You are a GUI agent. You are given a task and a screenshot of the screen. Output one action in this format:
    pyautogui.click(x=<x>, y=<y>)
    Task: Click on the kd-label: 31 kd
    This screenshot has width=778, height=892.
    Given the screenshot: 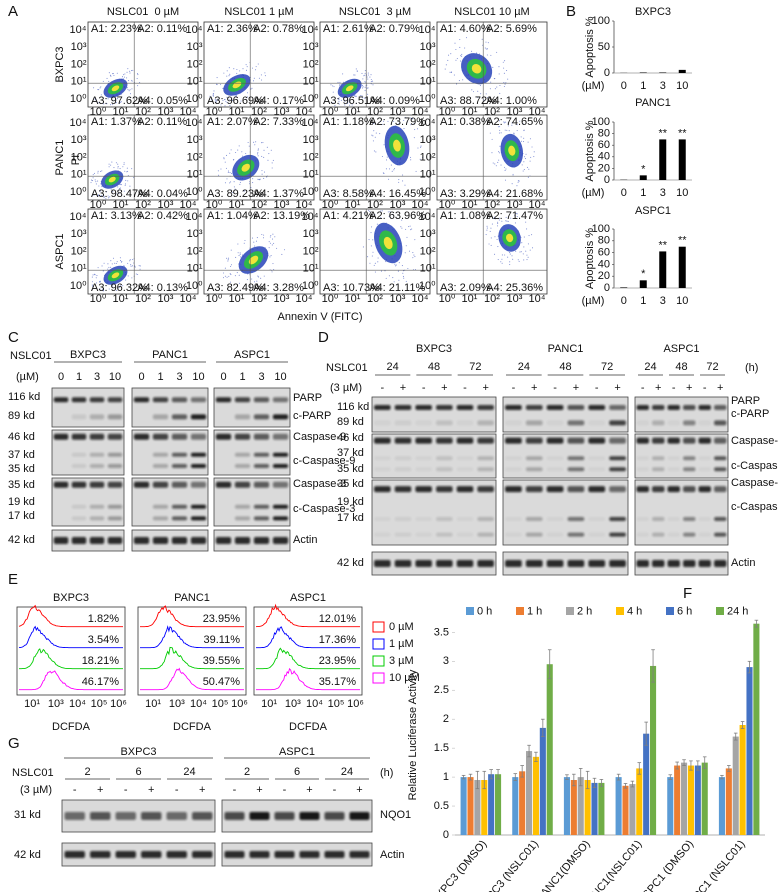 What is the action you would take?
    pyautogui.click(x=27, y=815)
    